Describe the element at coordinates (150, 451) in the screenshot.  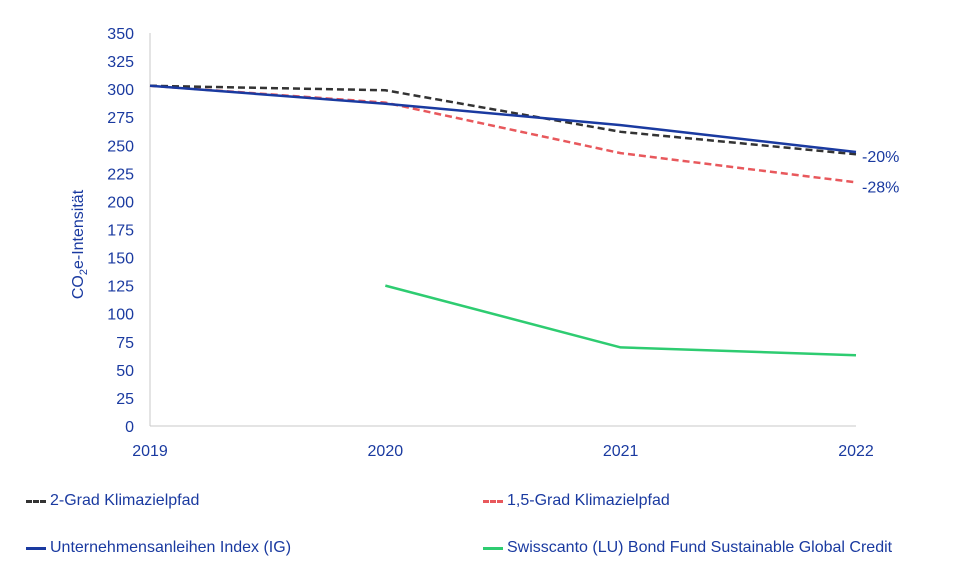
I see `x-tick-label: 2019` at that location.